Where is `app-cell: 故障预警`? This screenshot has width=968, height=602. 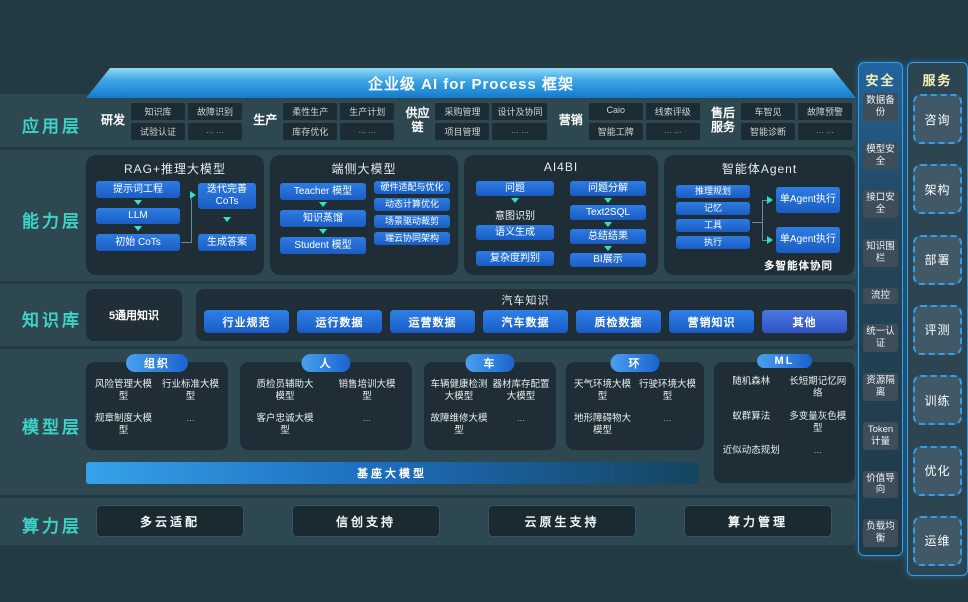 app-cell: 故障预警 is located at coordinates (824, 111).